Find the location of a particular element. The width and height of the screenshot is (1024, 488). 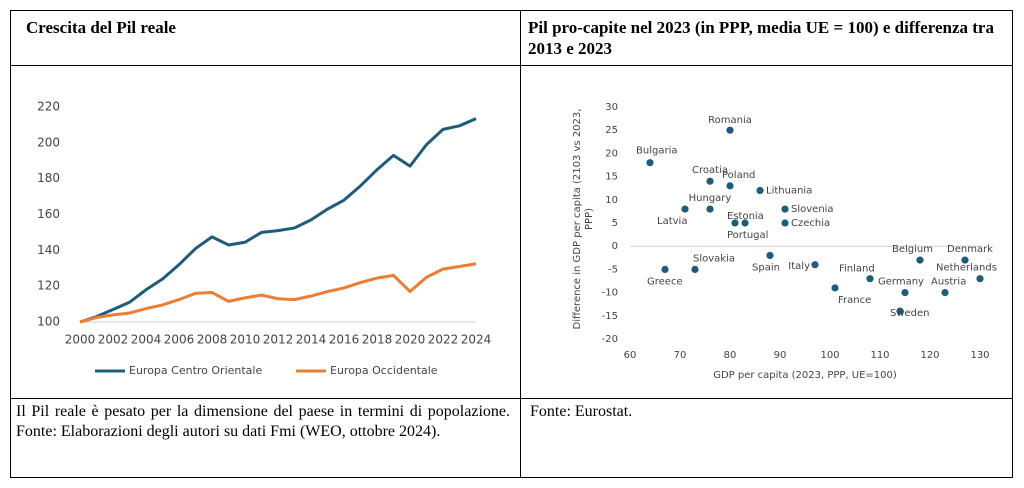

y-tick-label: -20 is located at coordinates (610, 339).